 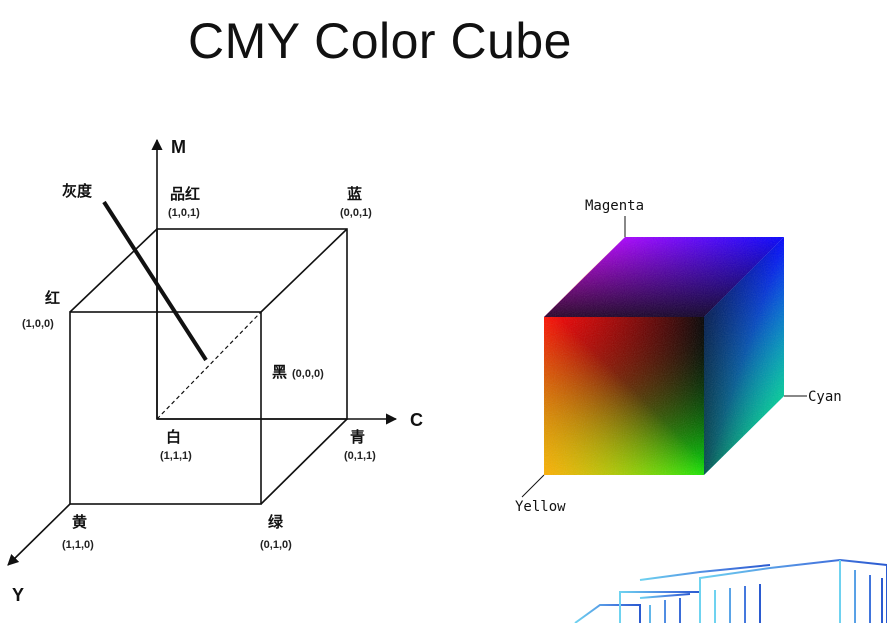 I want to click on vertex-magenta-coord: (1,0,1), so click(x=184, y=213).